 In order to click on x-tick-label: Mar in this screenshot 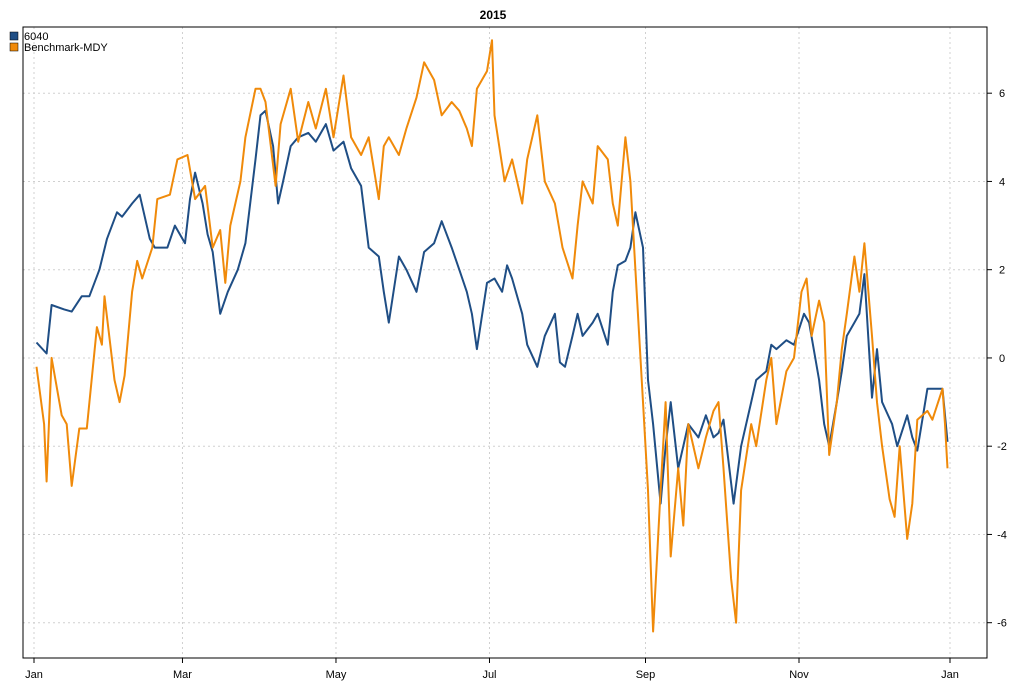, I will do `click(182, 675)`.